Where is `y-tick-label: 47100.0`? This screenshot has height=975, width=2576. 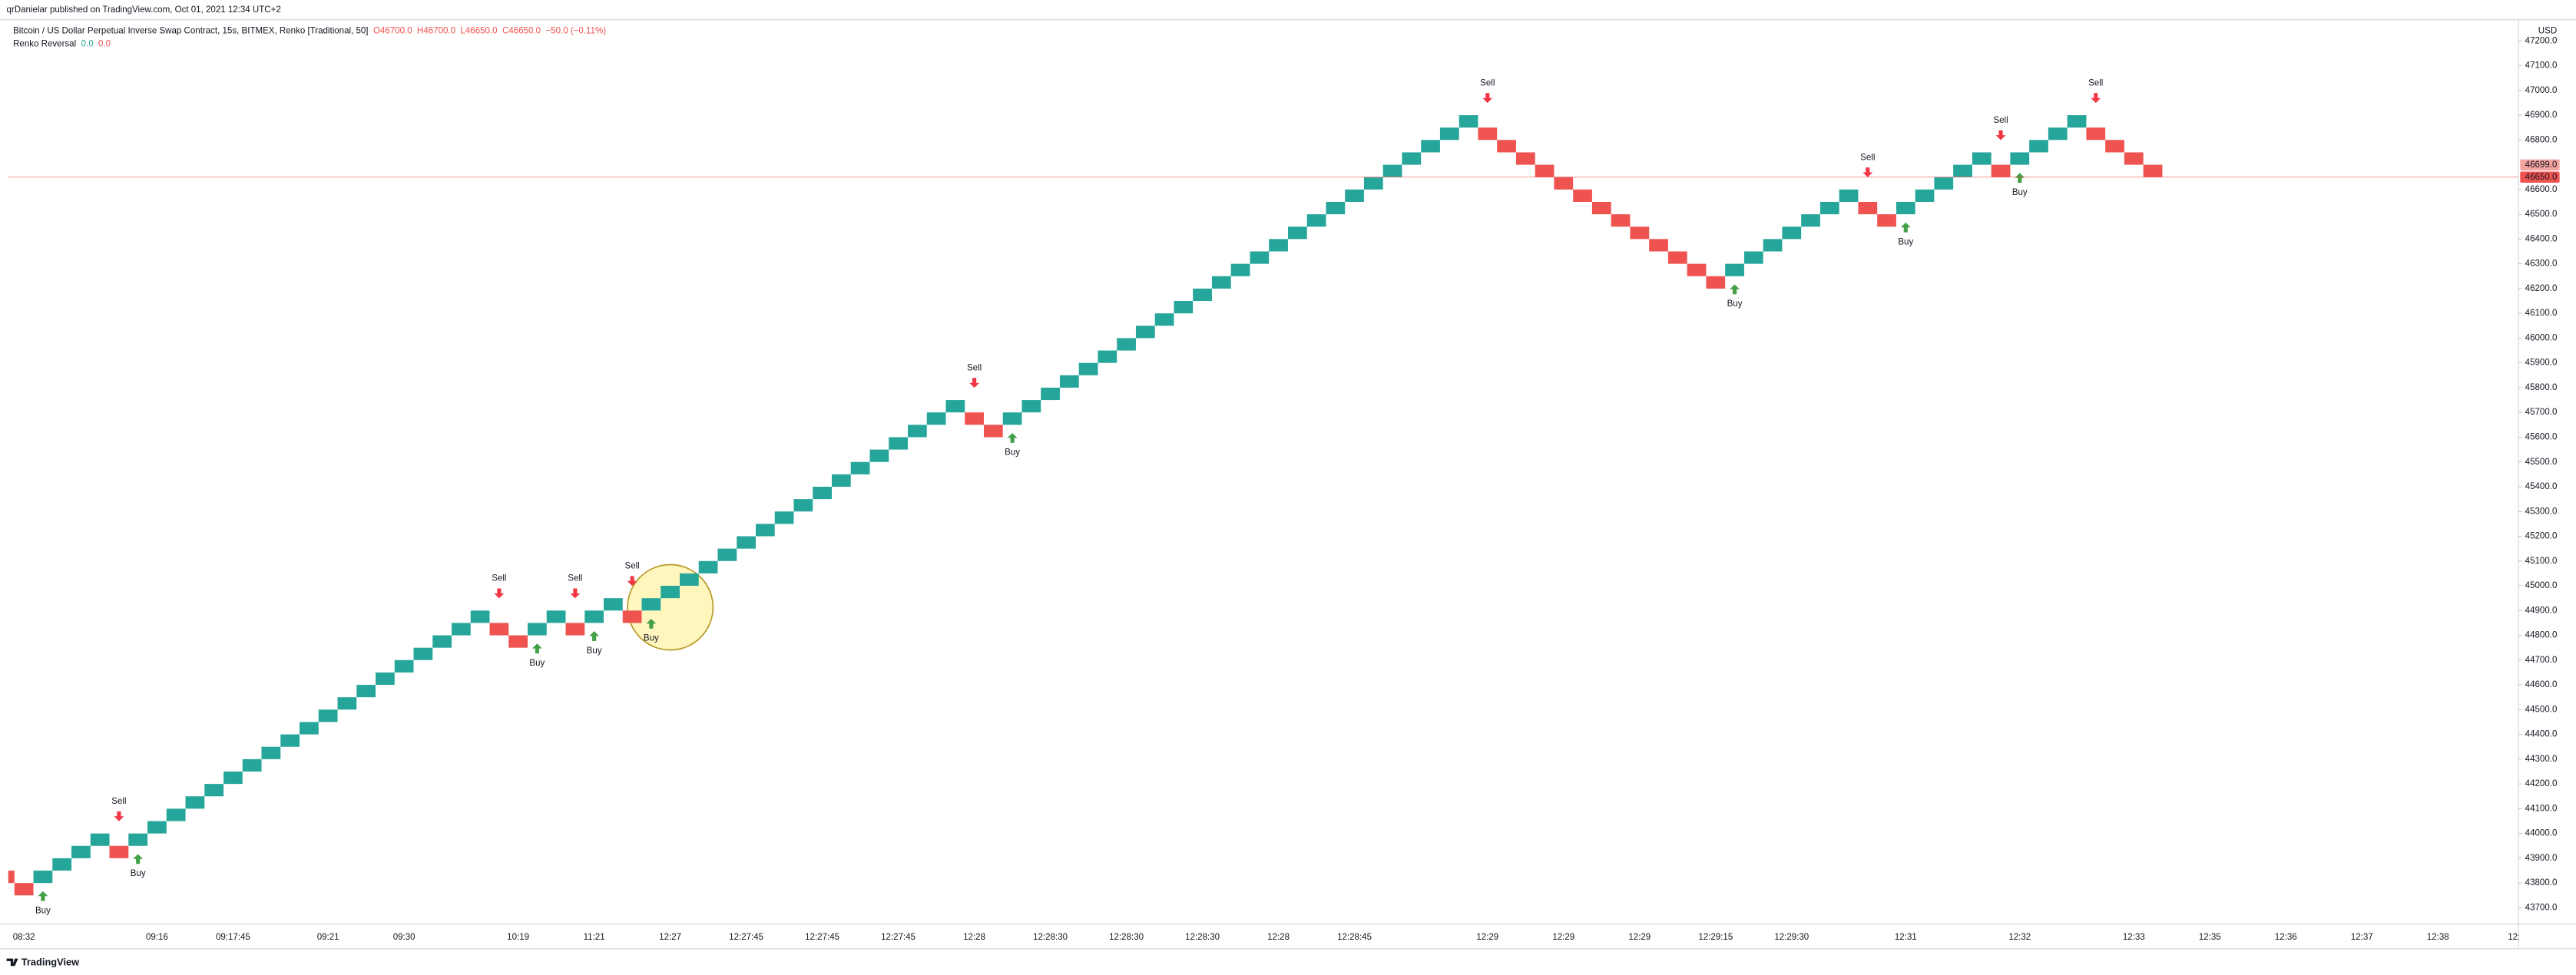
y-tick-label: 47100.0 is located at coordinates (2541, 66).